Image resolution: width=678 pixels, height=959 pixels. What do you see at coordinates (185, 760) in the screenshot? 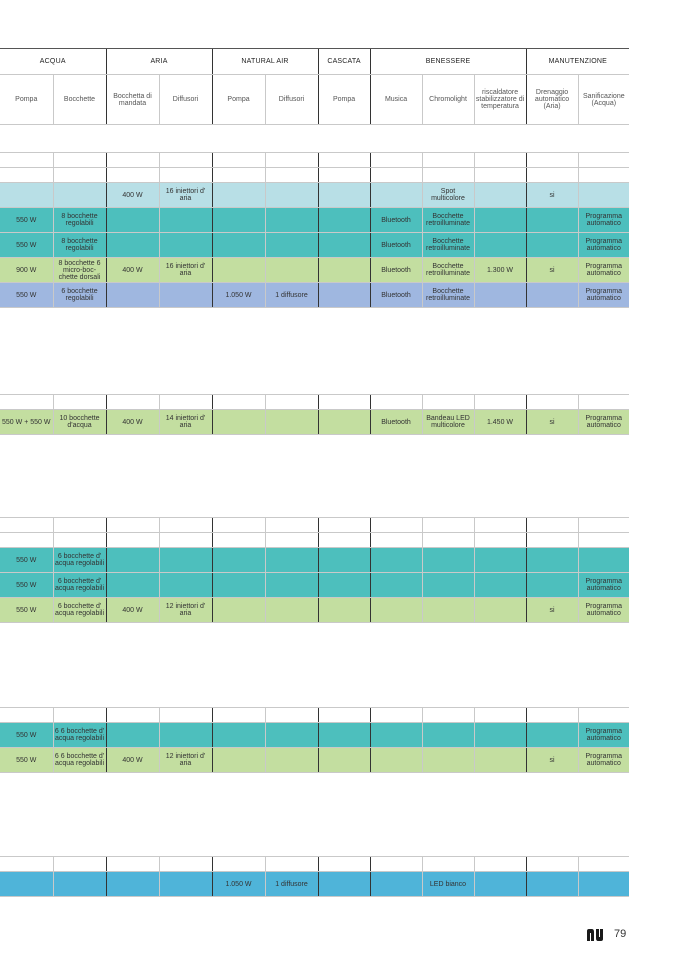
I see `table-cell: 12 iniettori d' aria` at bounding box center [185, 760].